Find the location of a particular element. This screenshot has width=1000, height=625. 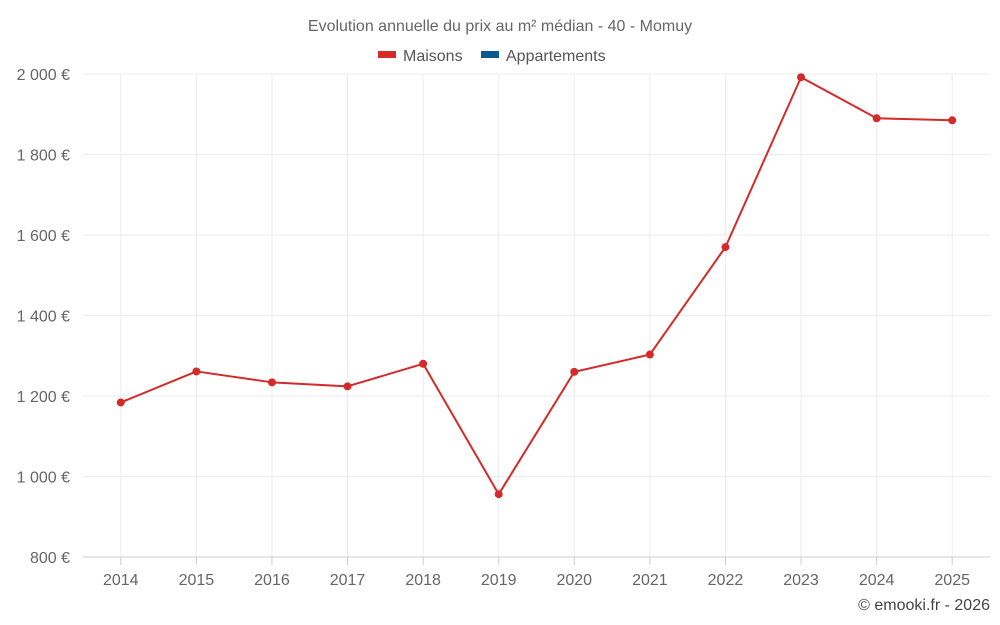

x-tick-label: 2019 is located at coordinates (499, 580).